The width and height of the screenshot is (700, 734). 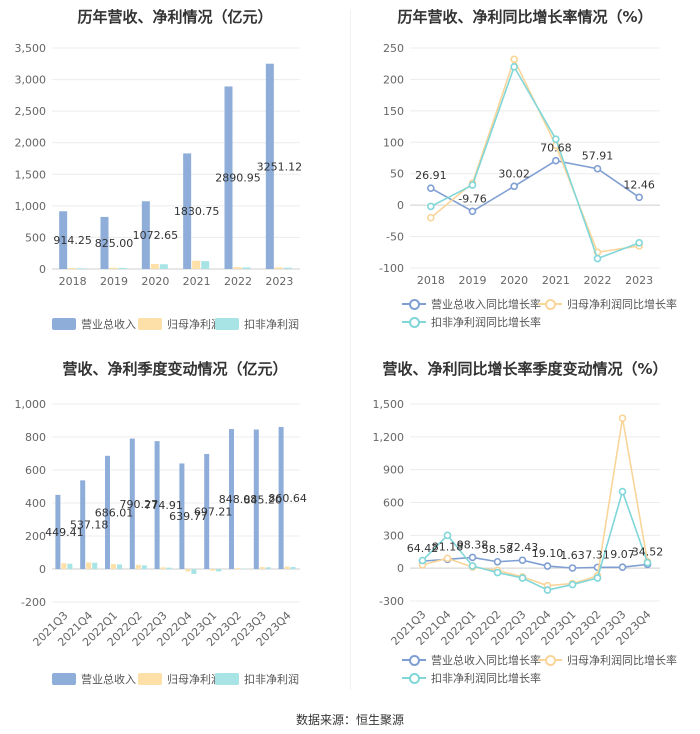 What do you see at coordinates (262, 568) in the screenshot?
I see `bar-2023Q3-s1` at bounding box center [262, 568].